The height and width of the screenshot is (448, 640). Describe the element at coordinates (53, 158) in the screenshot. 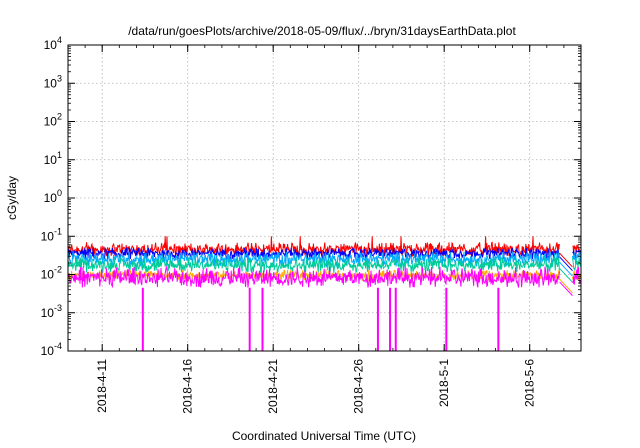

I see `y-tick-label: 10¹` at that location.